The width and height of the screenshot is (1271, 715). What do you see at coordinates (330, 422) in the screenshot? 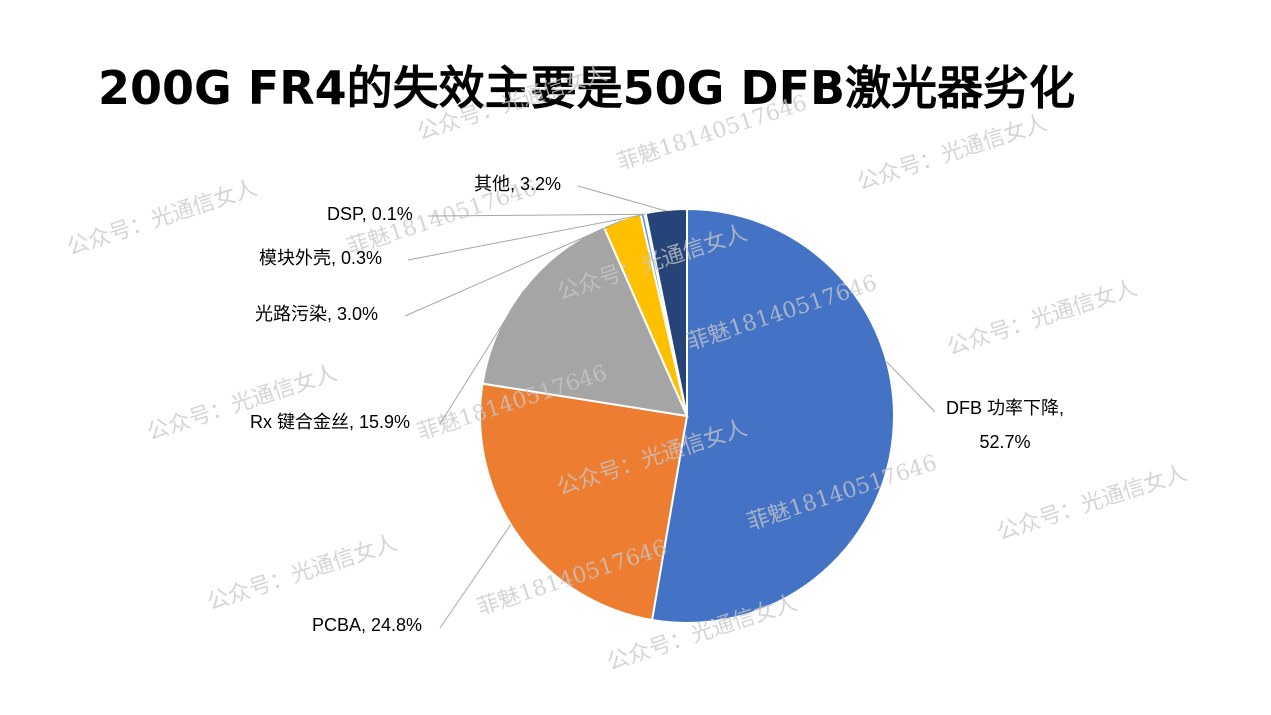
I see `data-label-rx: Rx 键合金丝, 15.9%` at bounding box center [330, 422].